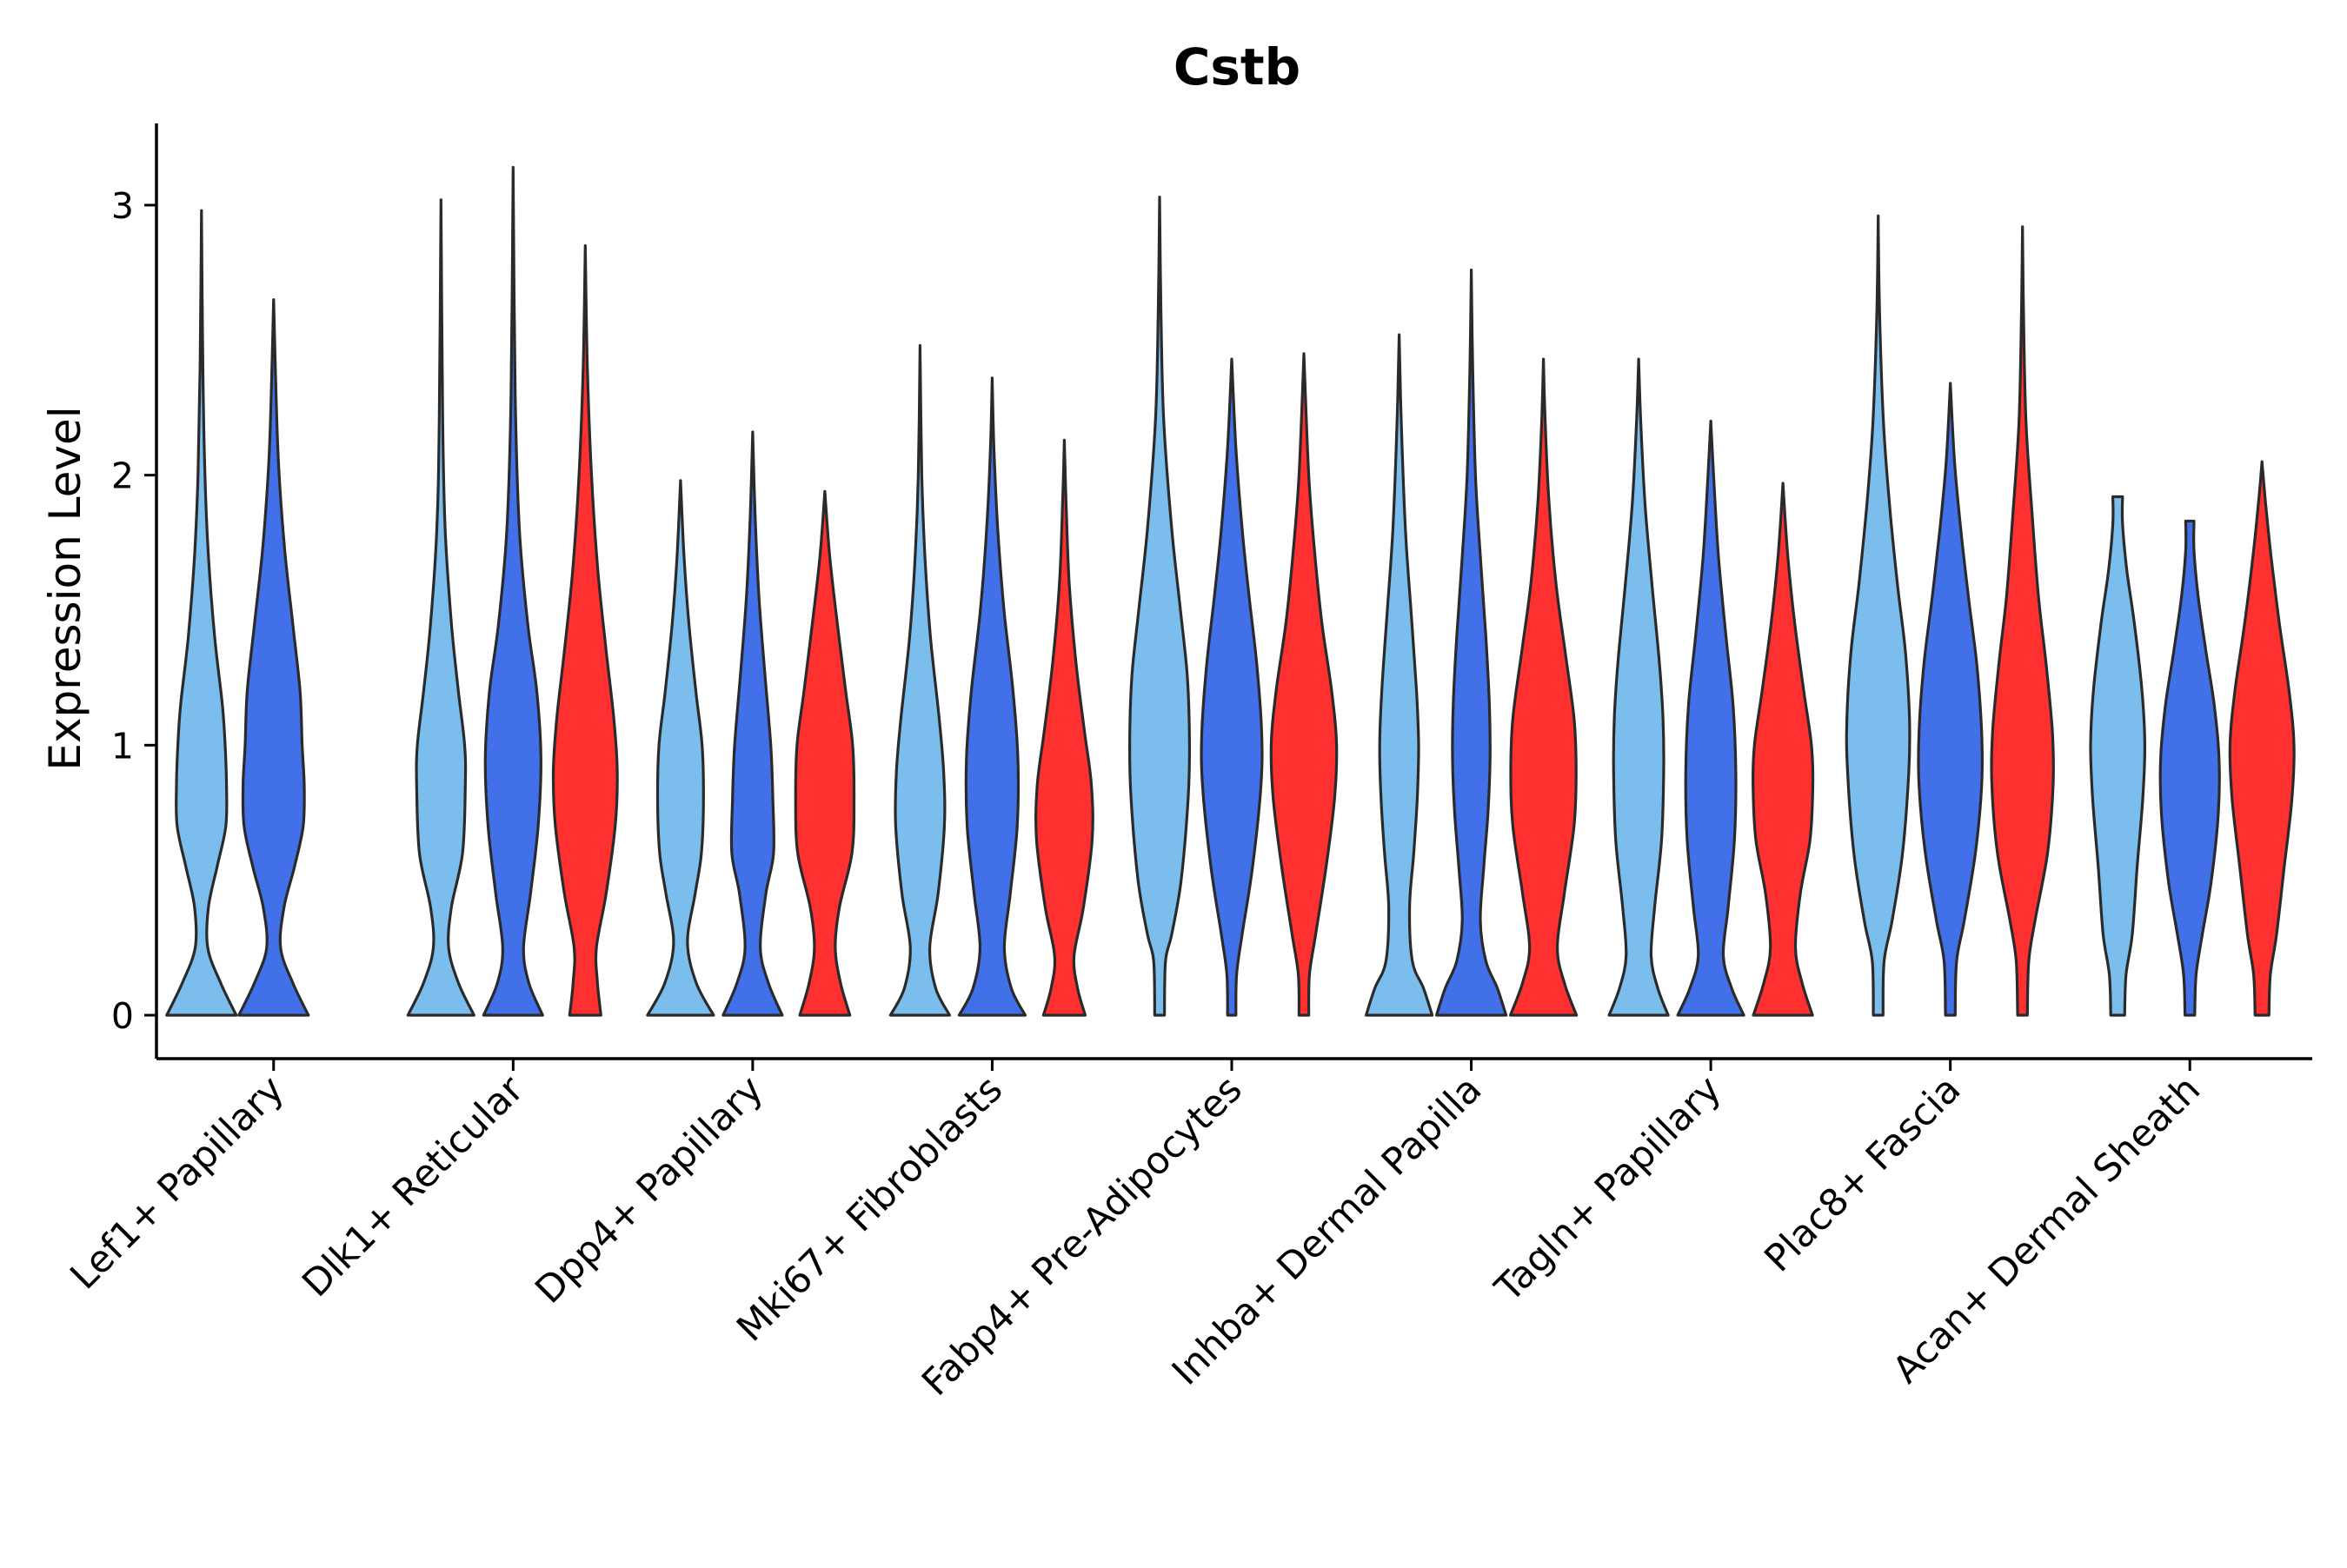 Image resolution: width=2347 pixels, height=1568 pixels. I want to click on y-axis-label: Expression Level, so click(65, 588).